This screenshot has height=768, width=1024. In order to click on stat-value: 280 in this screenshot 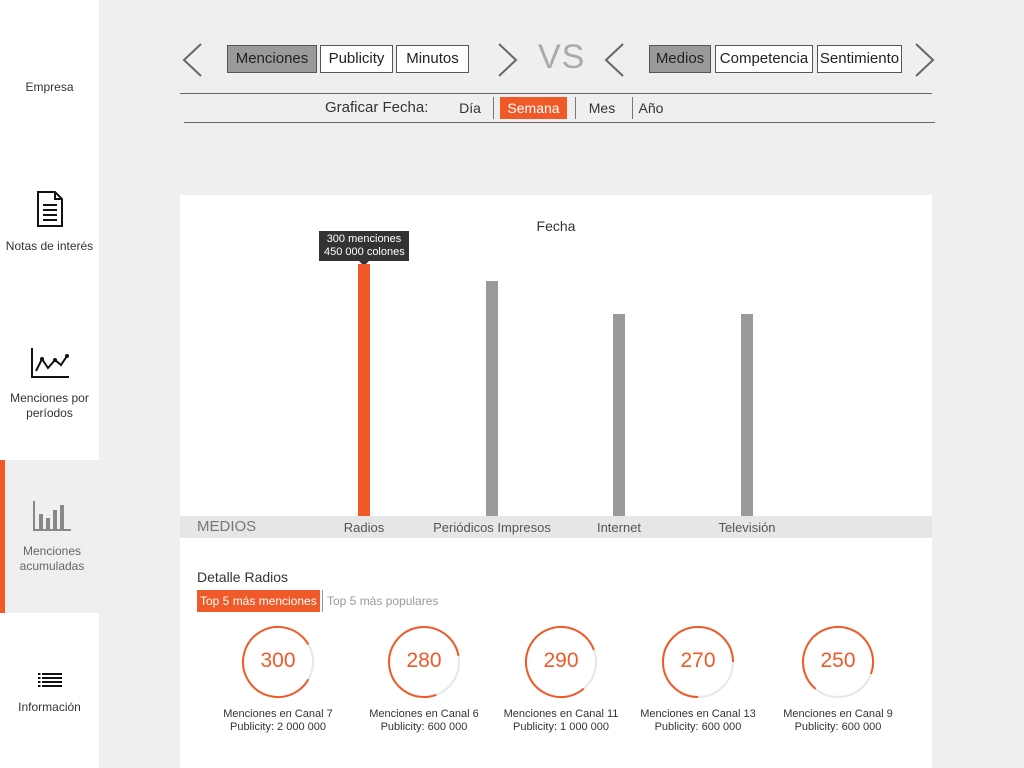, I will do `click(424, 660)`.